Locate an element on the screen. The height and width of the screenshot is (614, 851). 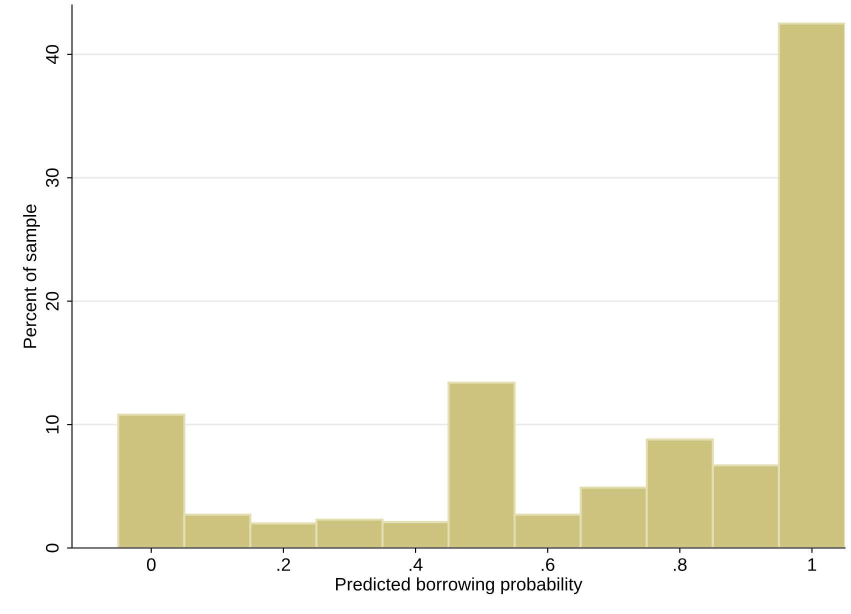
x-tick-label: .2 is located at coordinates (284, 564).